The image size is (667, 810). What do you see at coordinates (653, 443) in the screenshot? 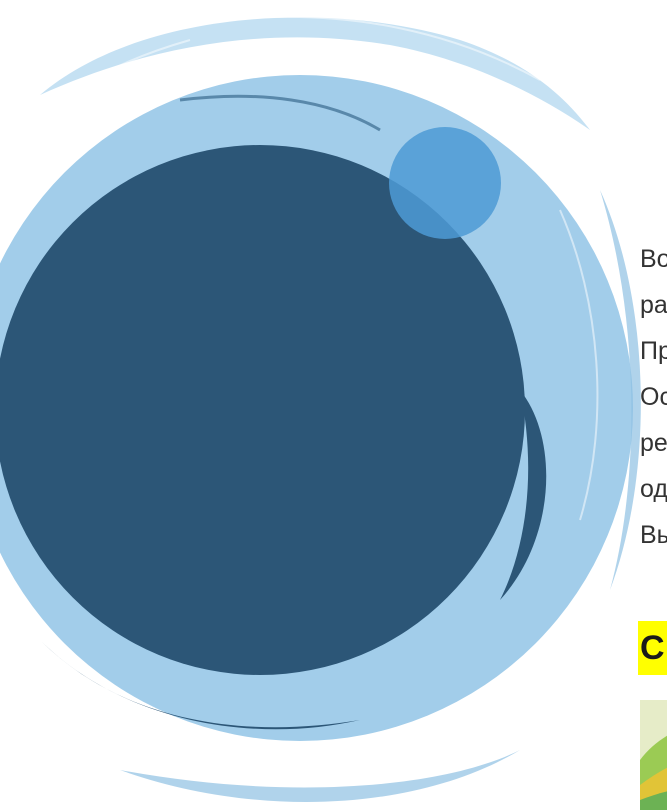
I see `article-line: ре` at bounding box center [653, 443].